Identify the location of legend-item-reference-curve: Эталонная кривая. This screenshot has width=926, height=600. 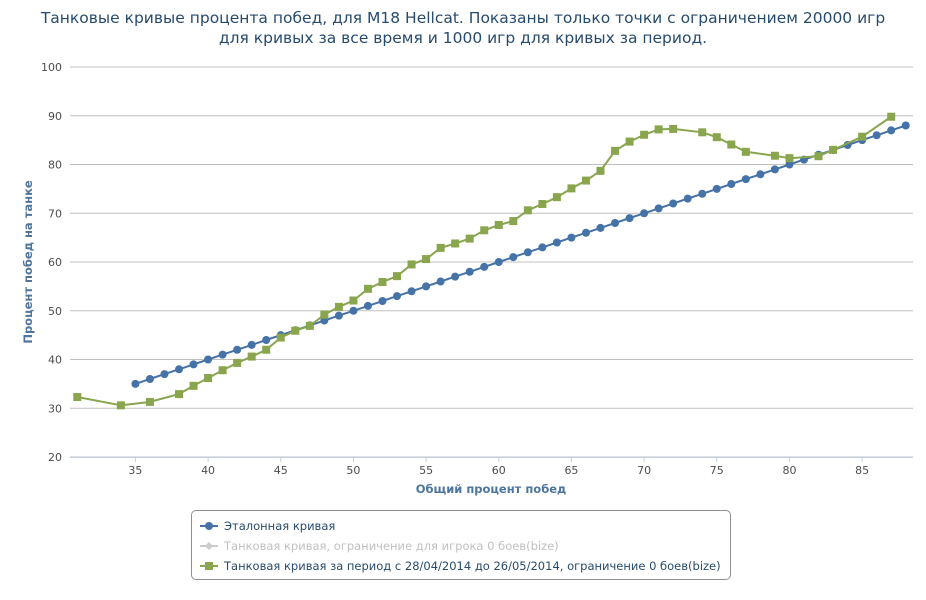
(461, 526).